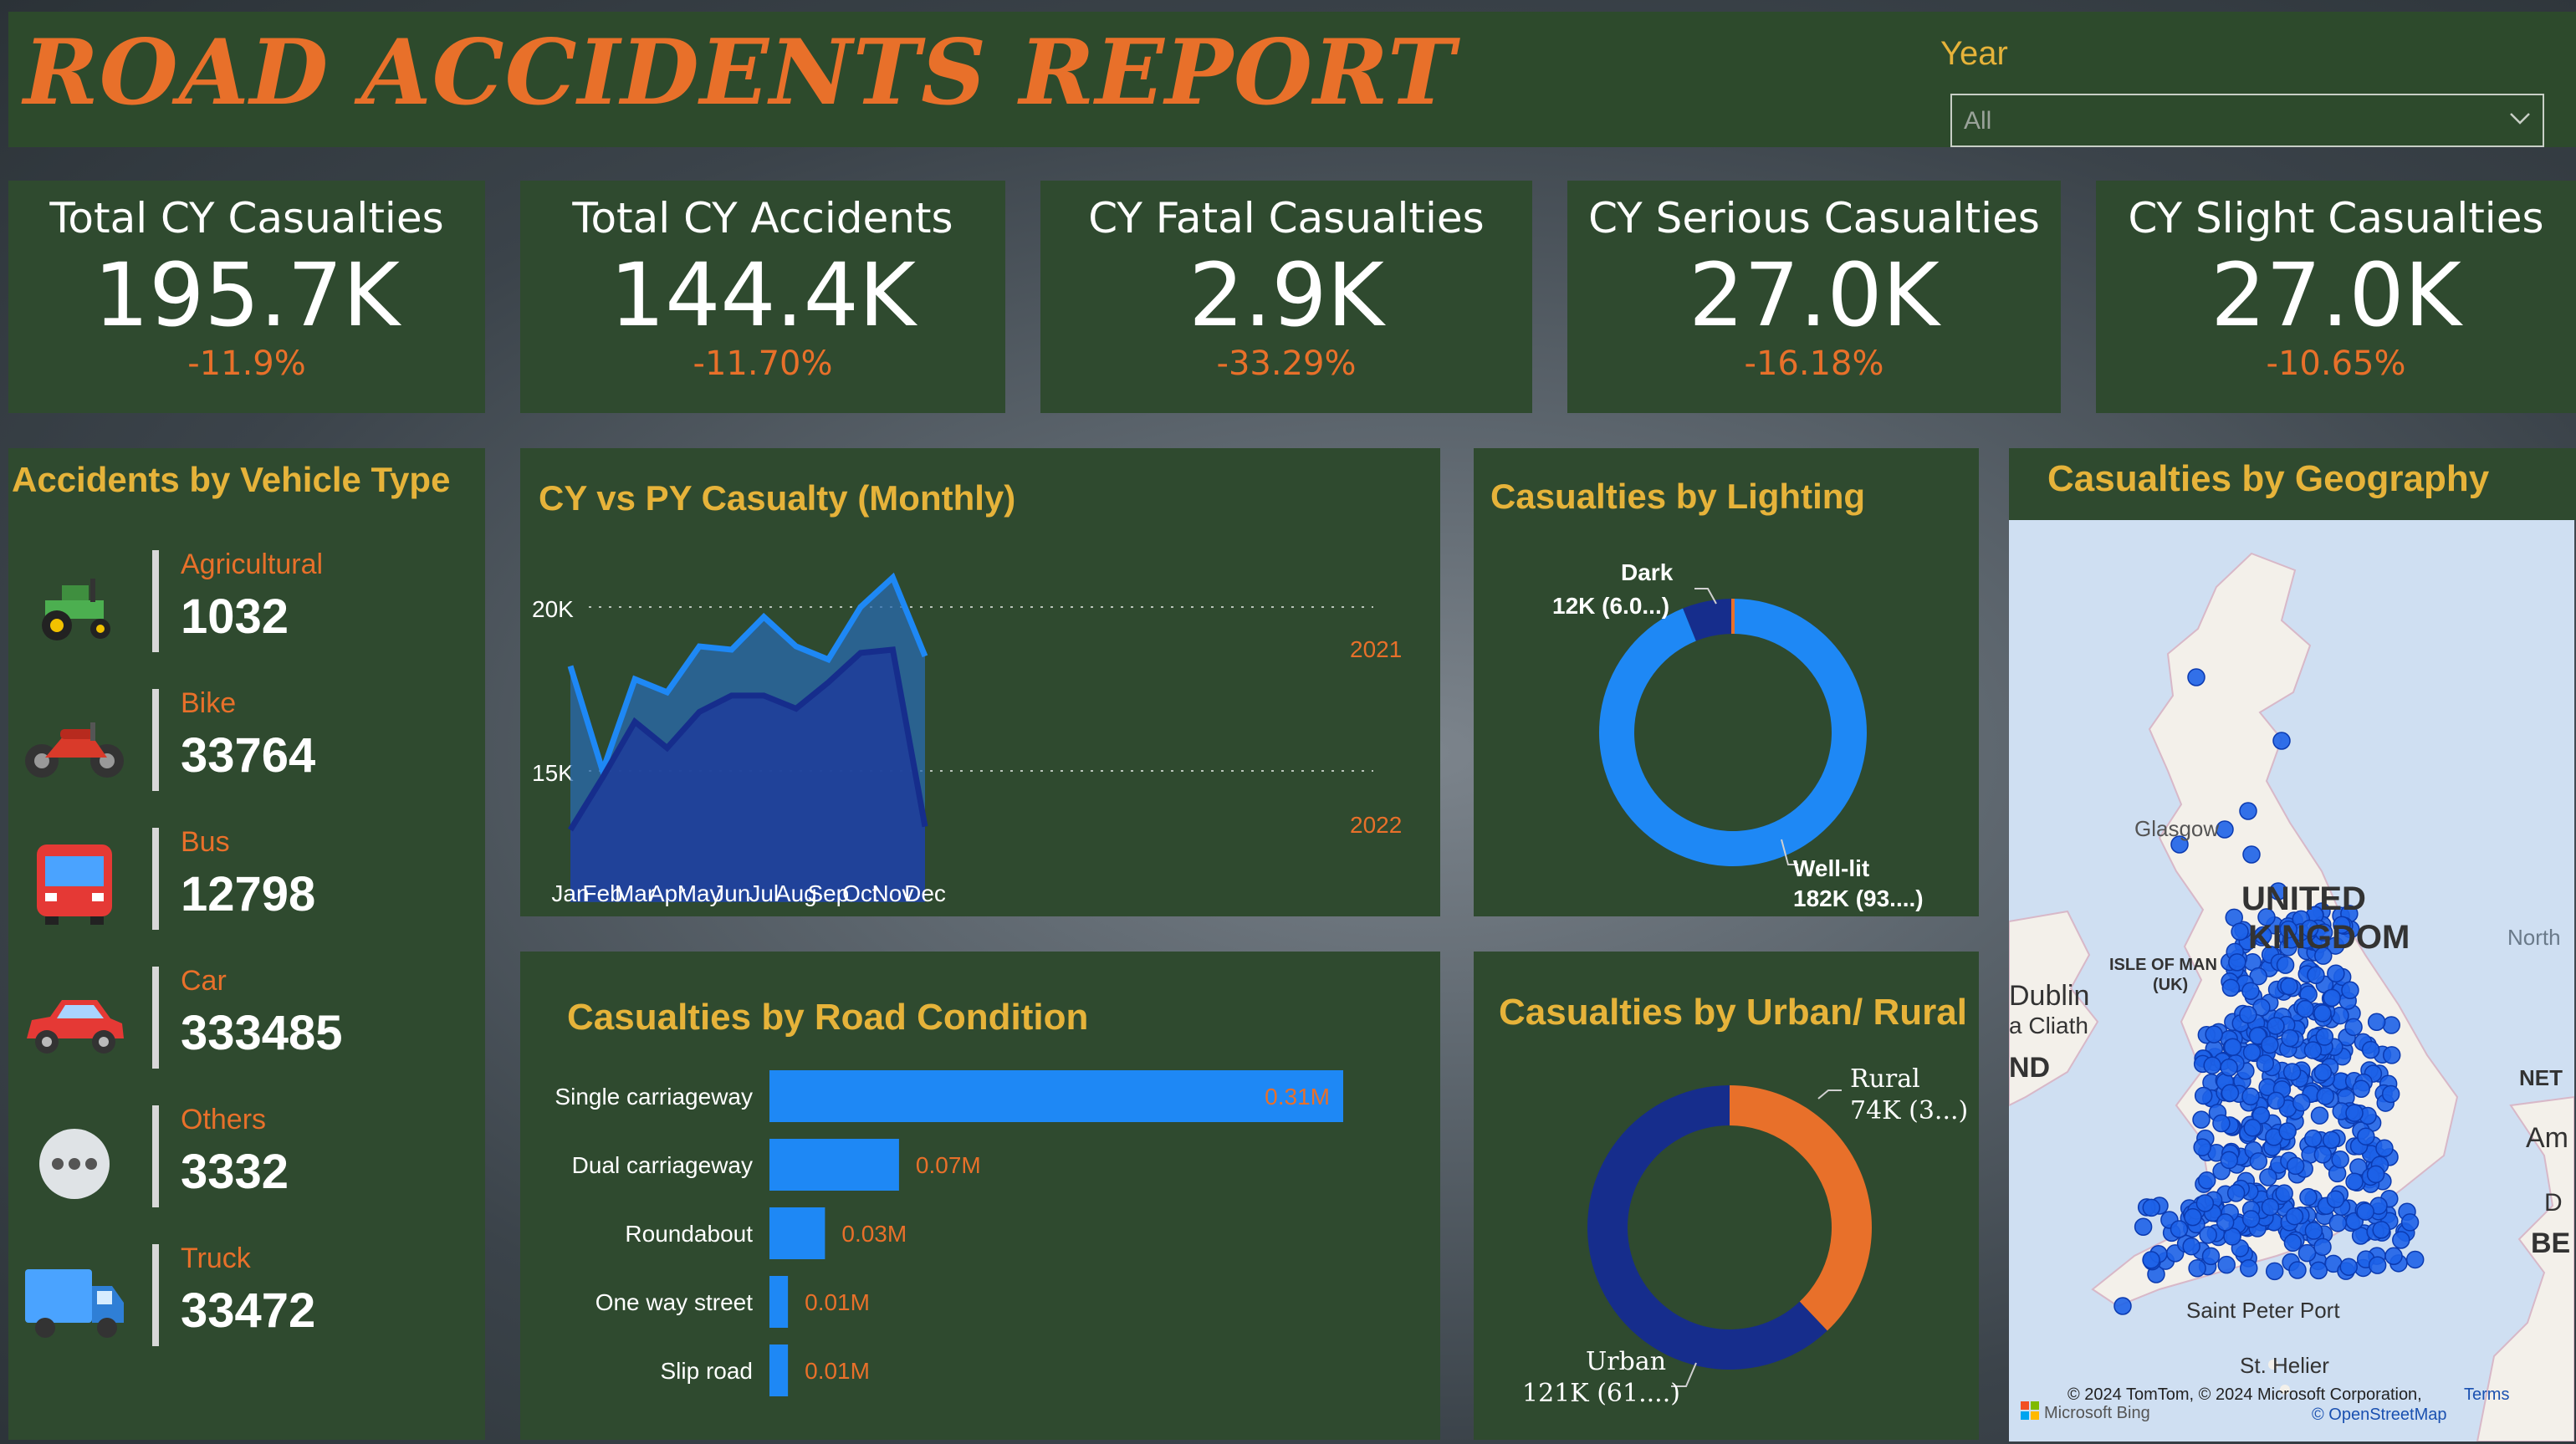 The height and width of the screenshot is (1444, 2576). I want to click on terms-link: Terms, so click(2486, 1394).